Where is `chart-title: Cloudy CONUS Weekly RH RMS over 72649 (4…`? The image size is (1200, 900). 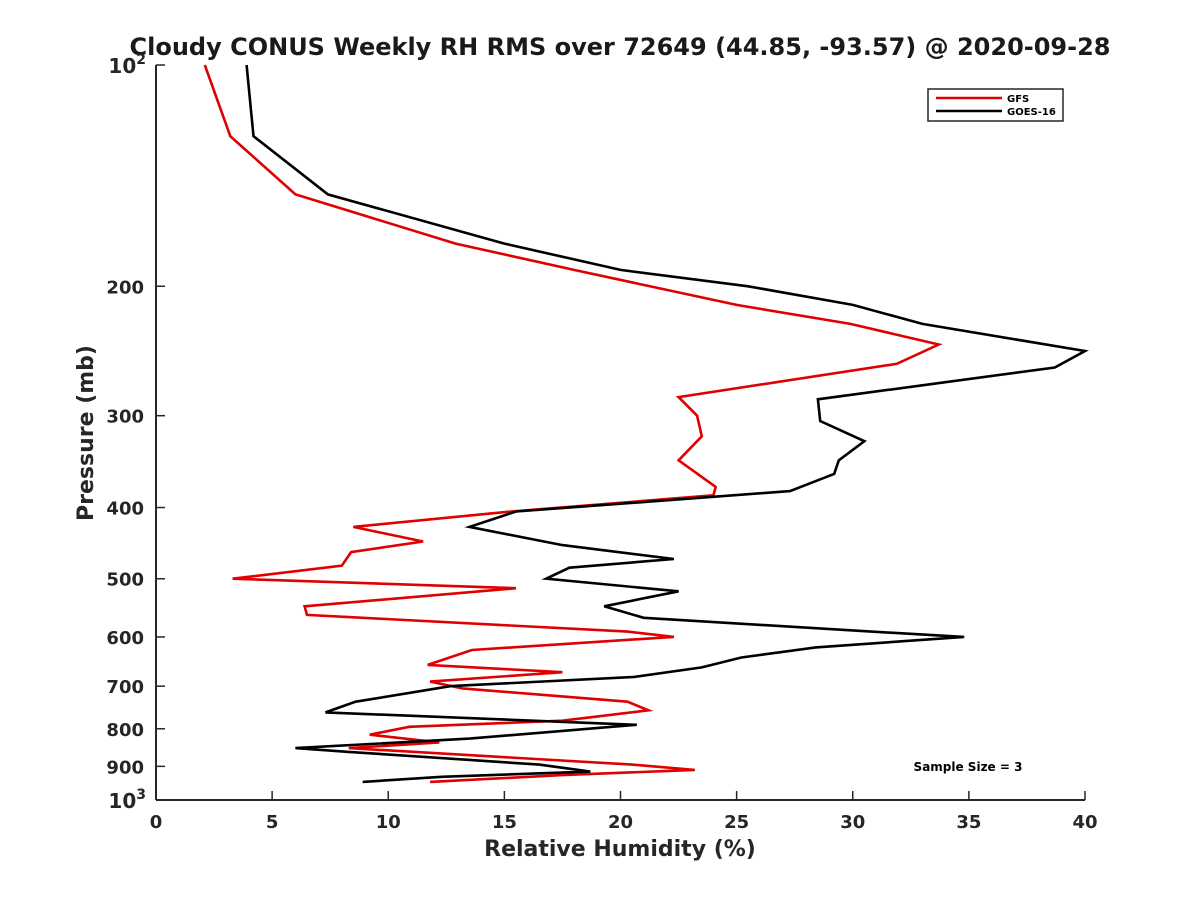
chart-title: Cloudy CONUS Weekly RH RMS over 72649 (4… is located at coordinates (620, 47).